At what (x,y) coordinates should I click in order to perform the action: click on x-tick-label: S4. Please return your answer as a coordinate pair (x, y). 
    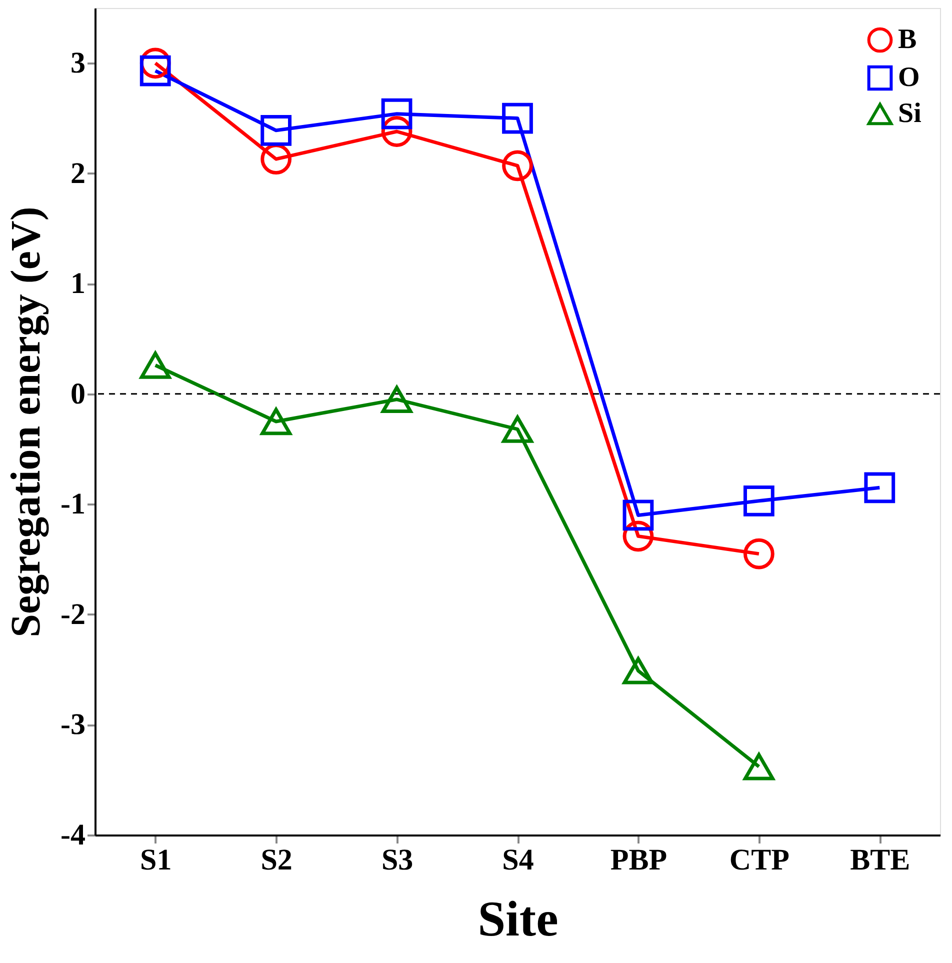
    Looking at the image, I should click on (518, 860).